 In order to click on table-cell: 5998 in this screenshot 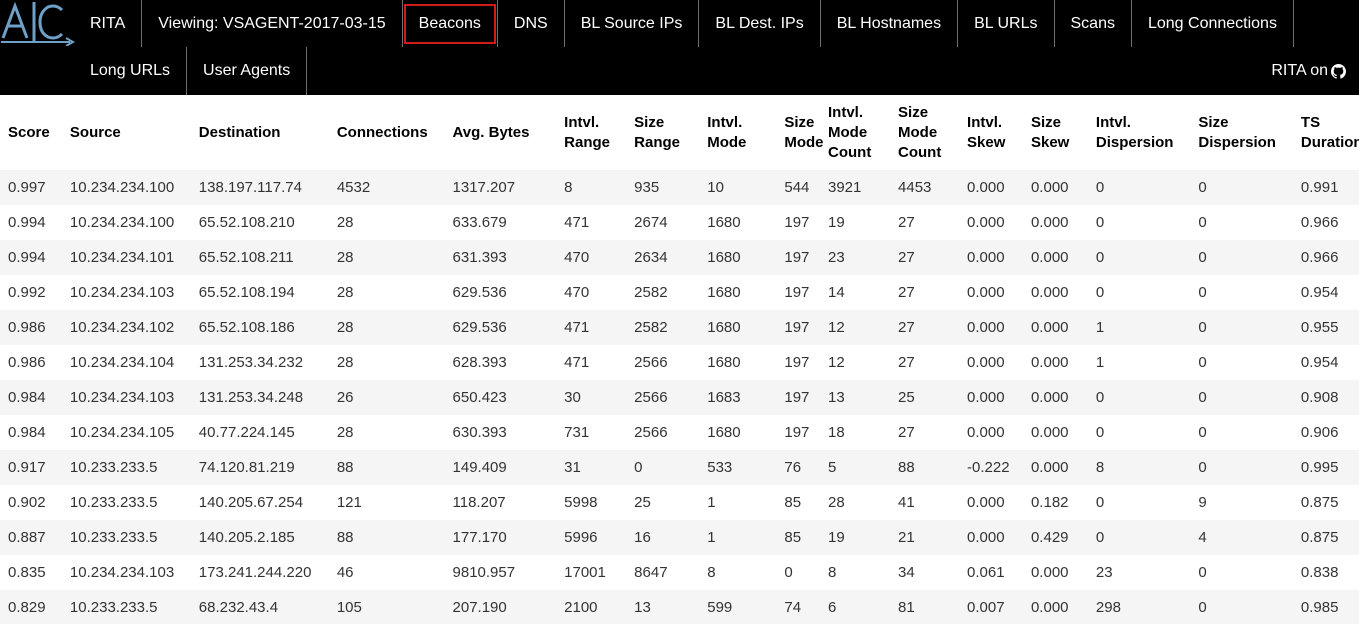, I will do `click(591, 502)`.